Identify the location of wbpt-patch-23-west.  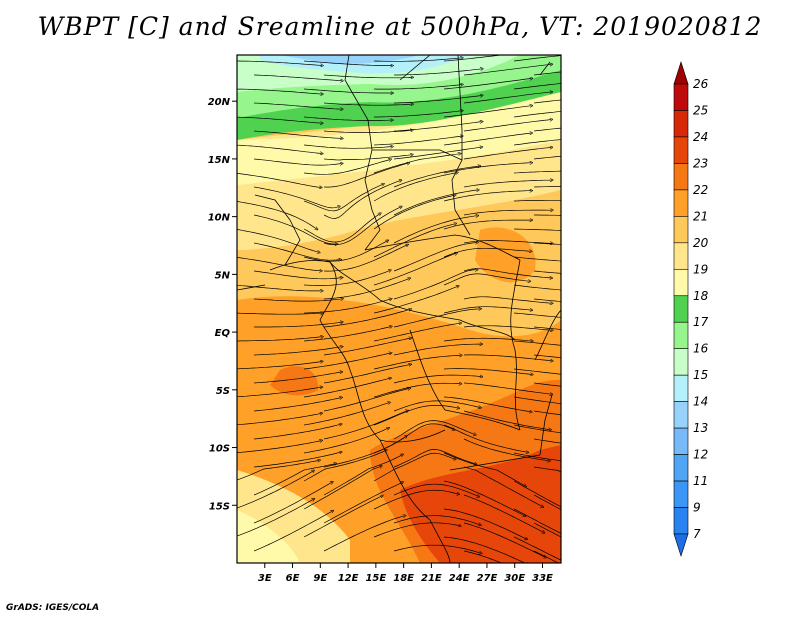
(294, 381).